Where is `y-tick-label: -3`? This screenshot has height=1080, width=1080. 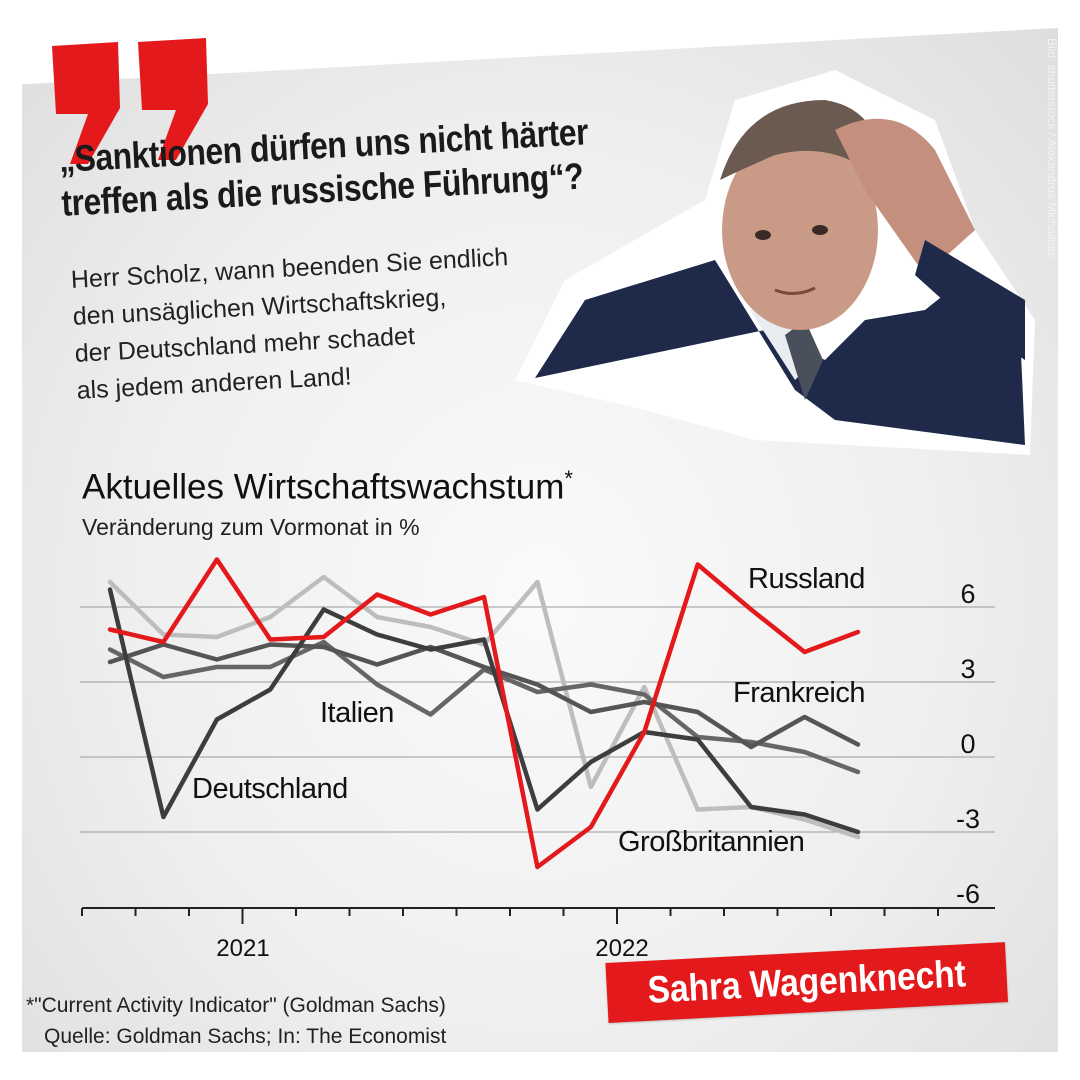 y-tick-label: -3 is located at coordinates (968, 819).